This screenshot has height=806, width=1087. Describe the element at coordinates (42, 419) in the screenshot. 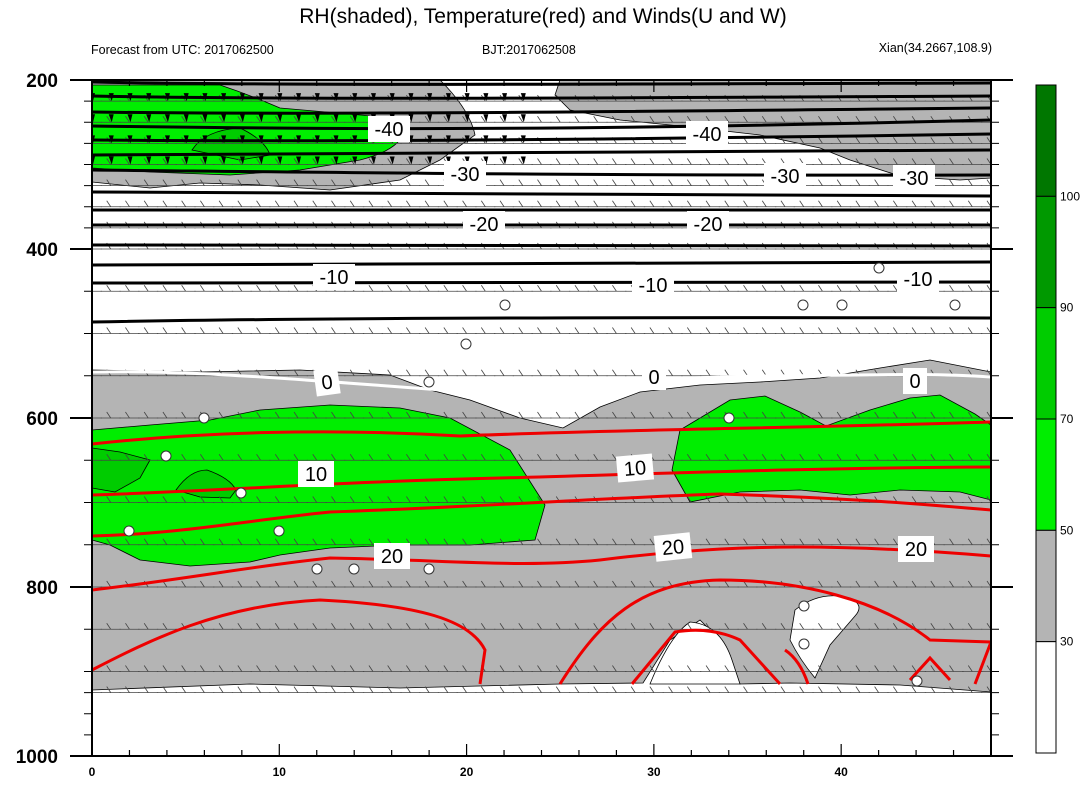

I see `y-tick-label: 600` at that location.